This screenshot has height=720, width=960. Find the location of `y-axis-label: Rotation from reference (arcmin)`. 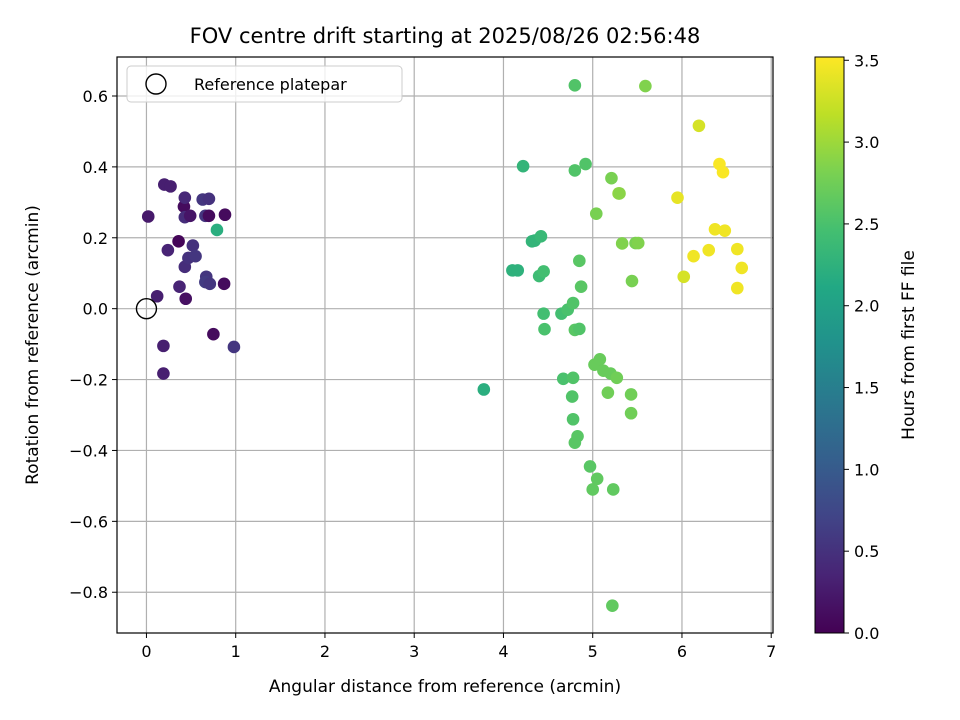

y-axis-label: Rotation from reference (arcmin) is located at coordinates (33, 345).